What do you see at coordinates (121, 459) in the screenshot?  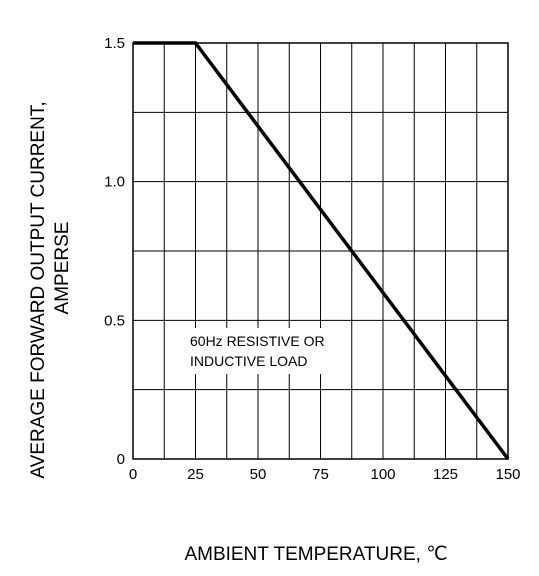 I see `y-tick-label: 0` at bounding box center [121, 459].